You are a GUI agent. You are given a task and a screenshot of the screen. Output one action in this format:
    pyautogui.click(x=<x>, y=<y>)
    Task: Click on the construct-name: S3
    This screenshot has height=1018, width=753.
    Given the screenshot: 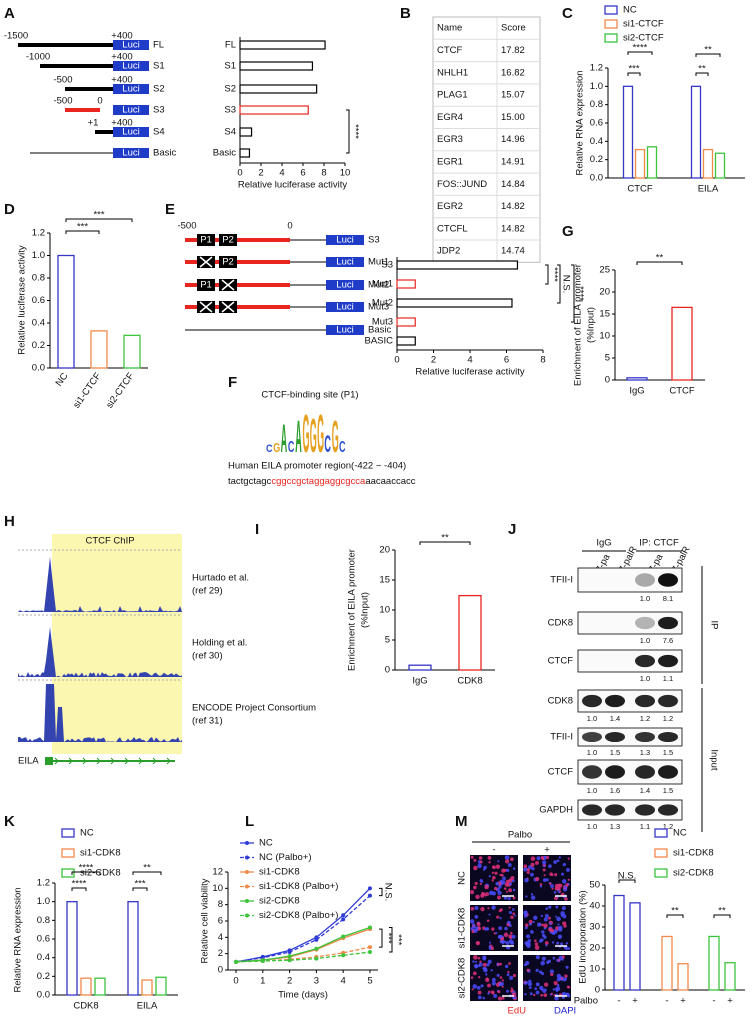 What is the action you would take?
    pyautogui.click(x=374, y=240)
    